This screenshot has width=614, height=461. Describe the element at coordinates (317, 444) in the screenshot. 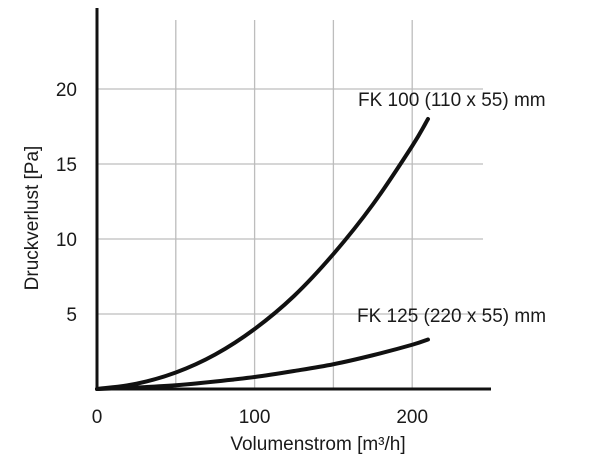

I see `x-axis-label: Volumenstrom [m³/h]` at that location.